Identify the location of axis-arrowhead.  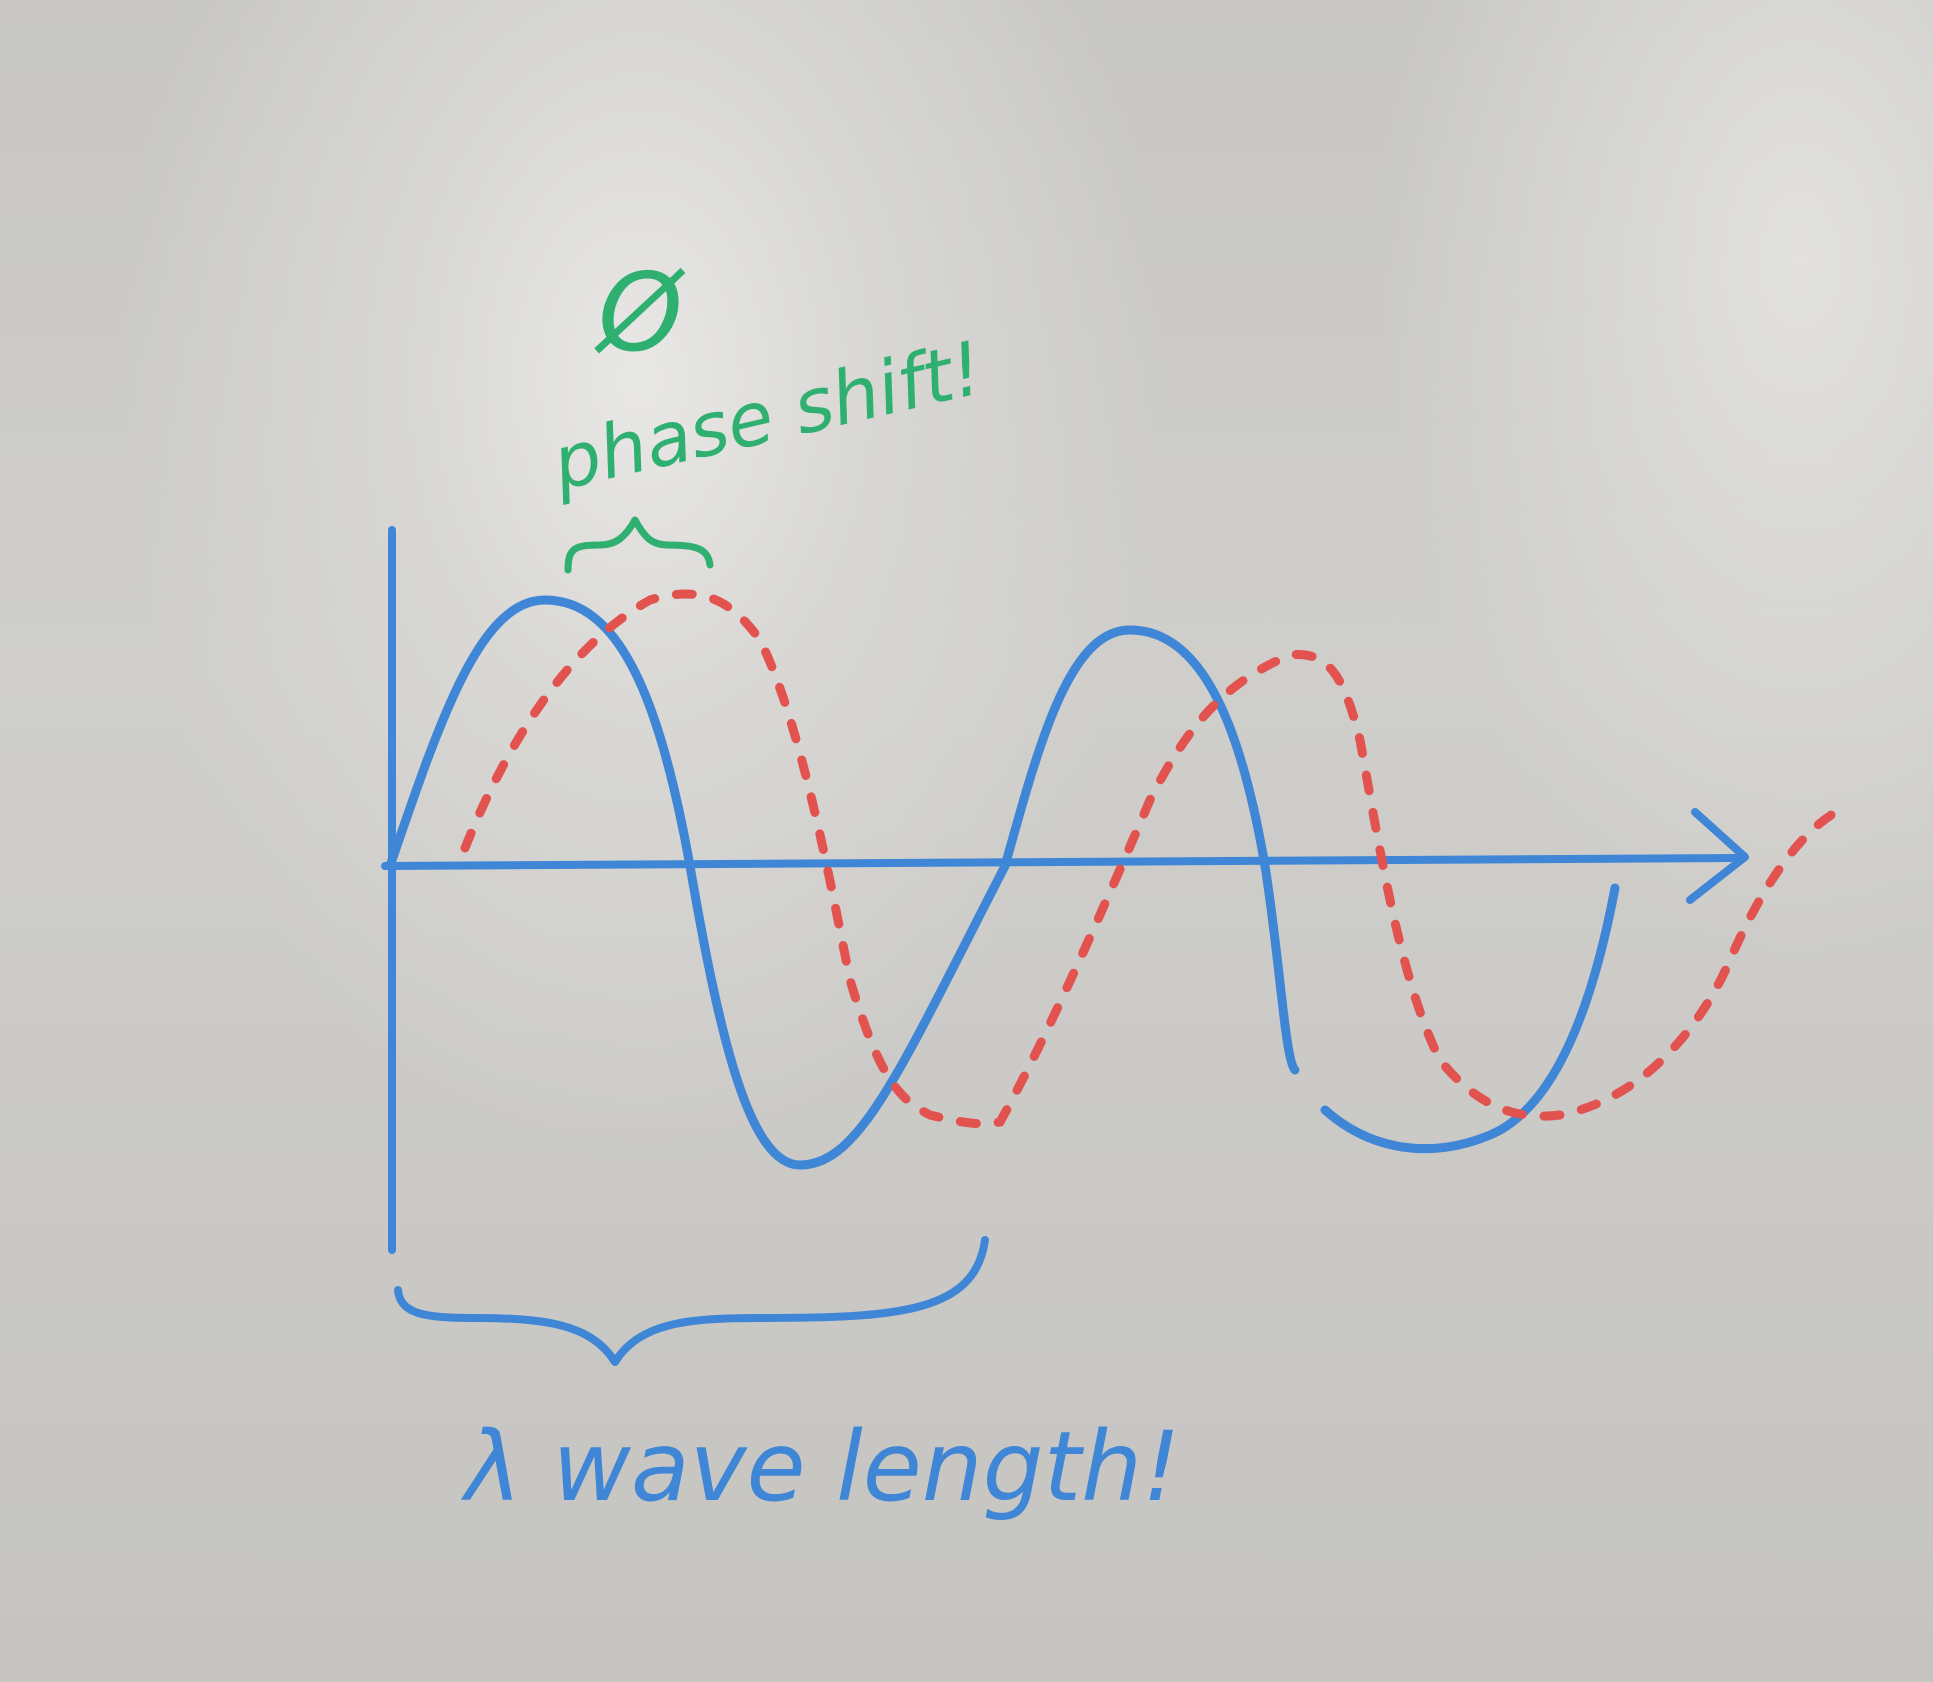
(1717, 856).